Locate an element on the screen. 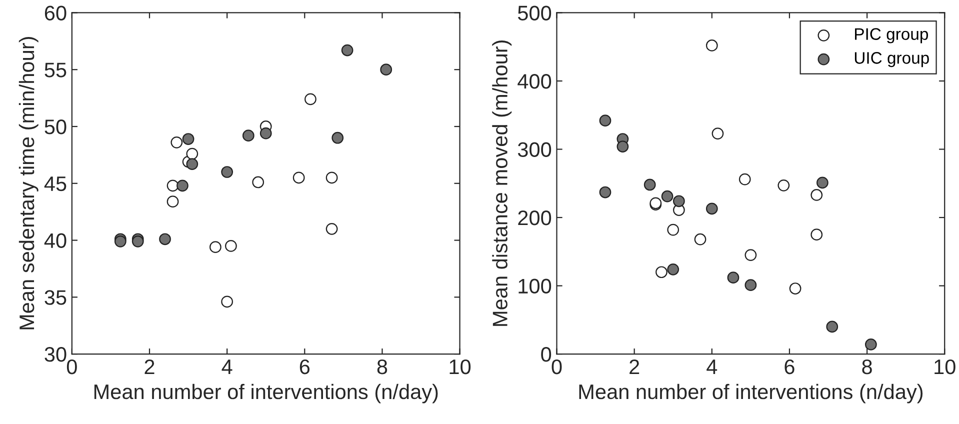 Image resolution: width=959 pixels, height=424 pixels. y-tick-label: 500 is located at coordinates (535, 13).